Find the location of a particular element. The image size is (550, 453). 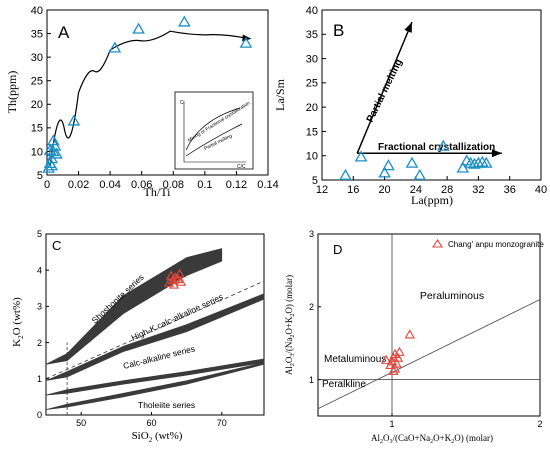

panel-a-points is located at coordinates (147, 94).